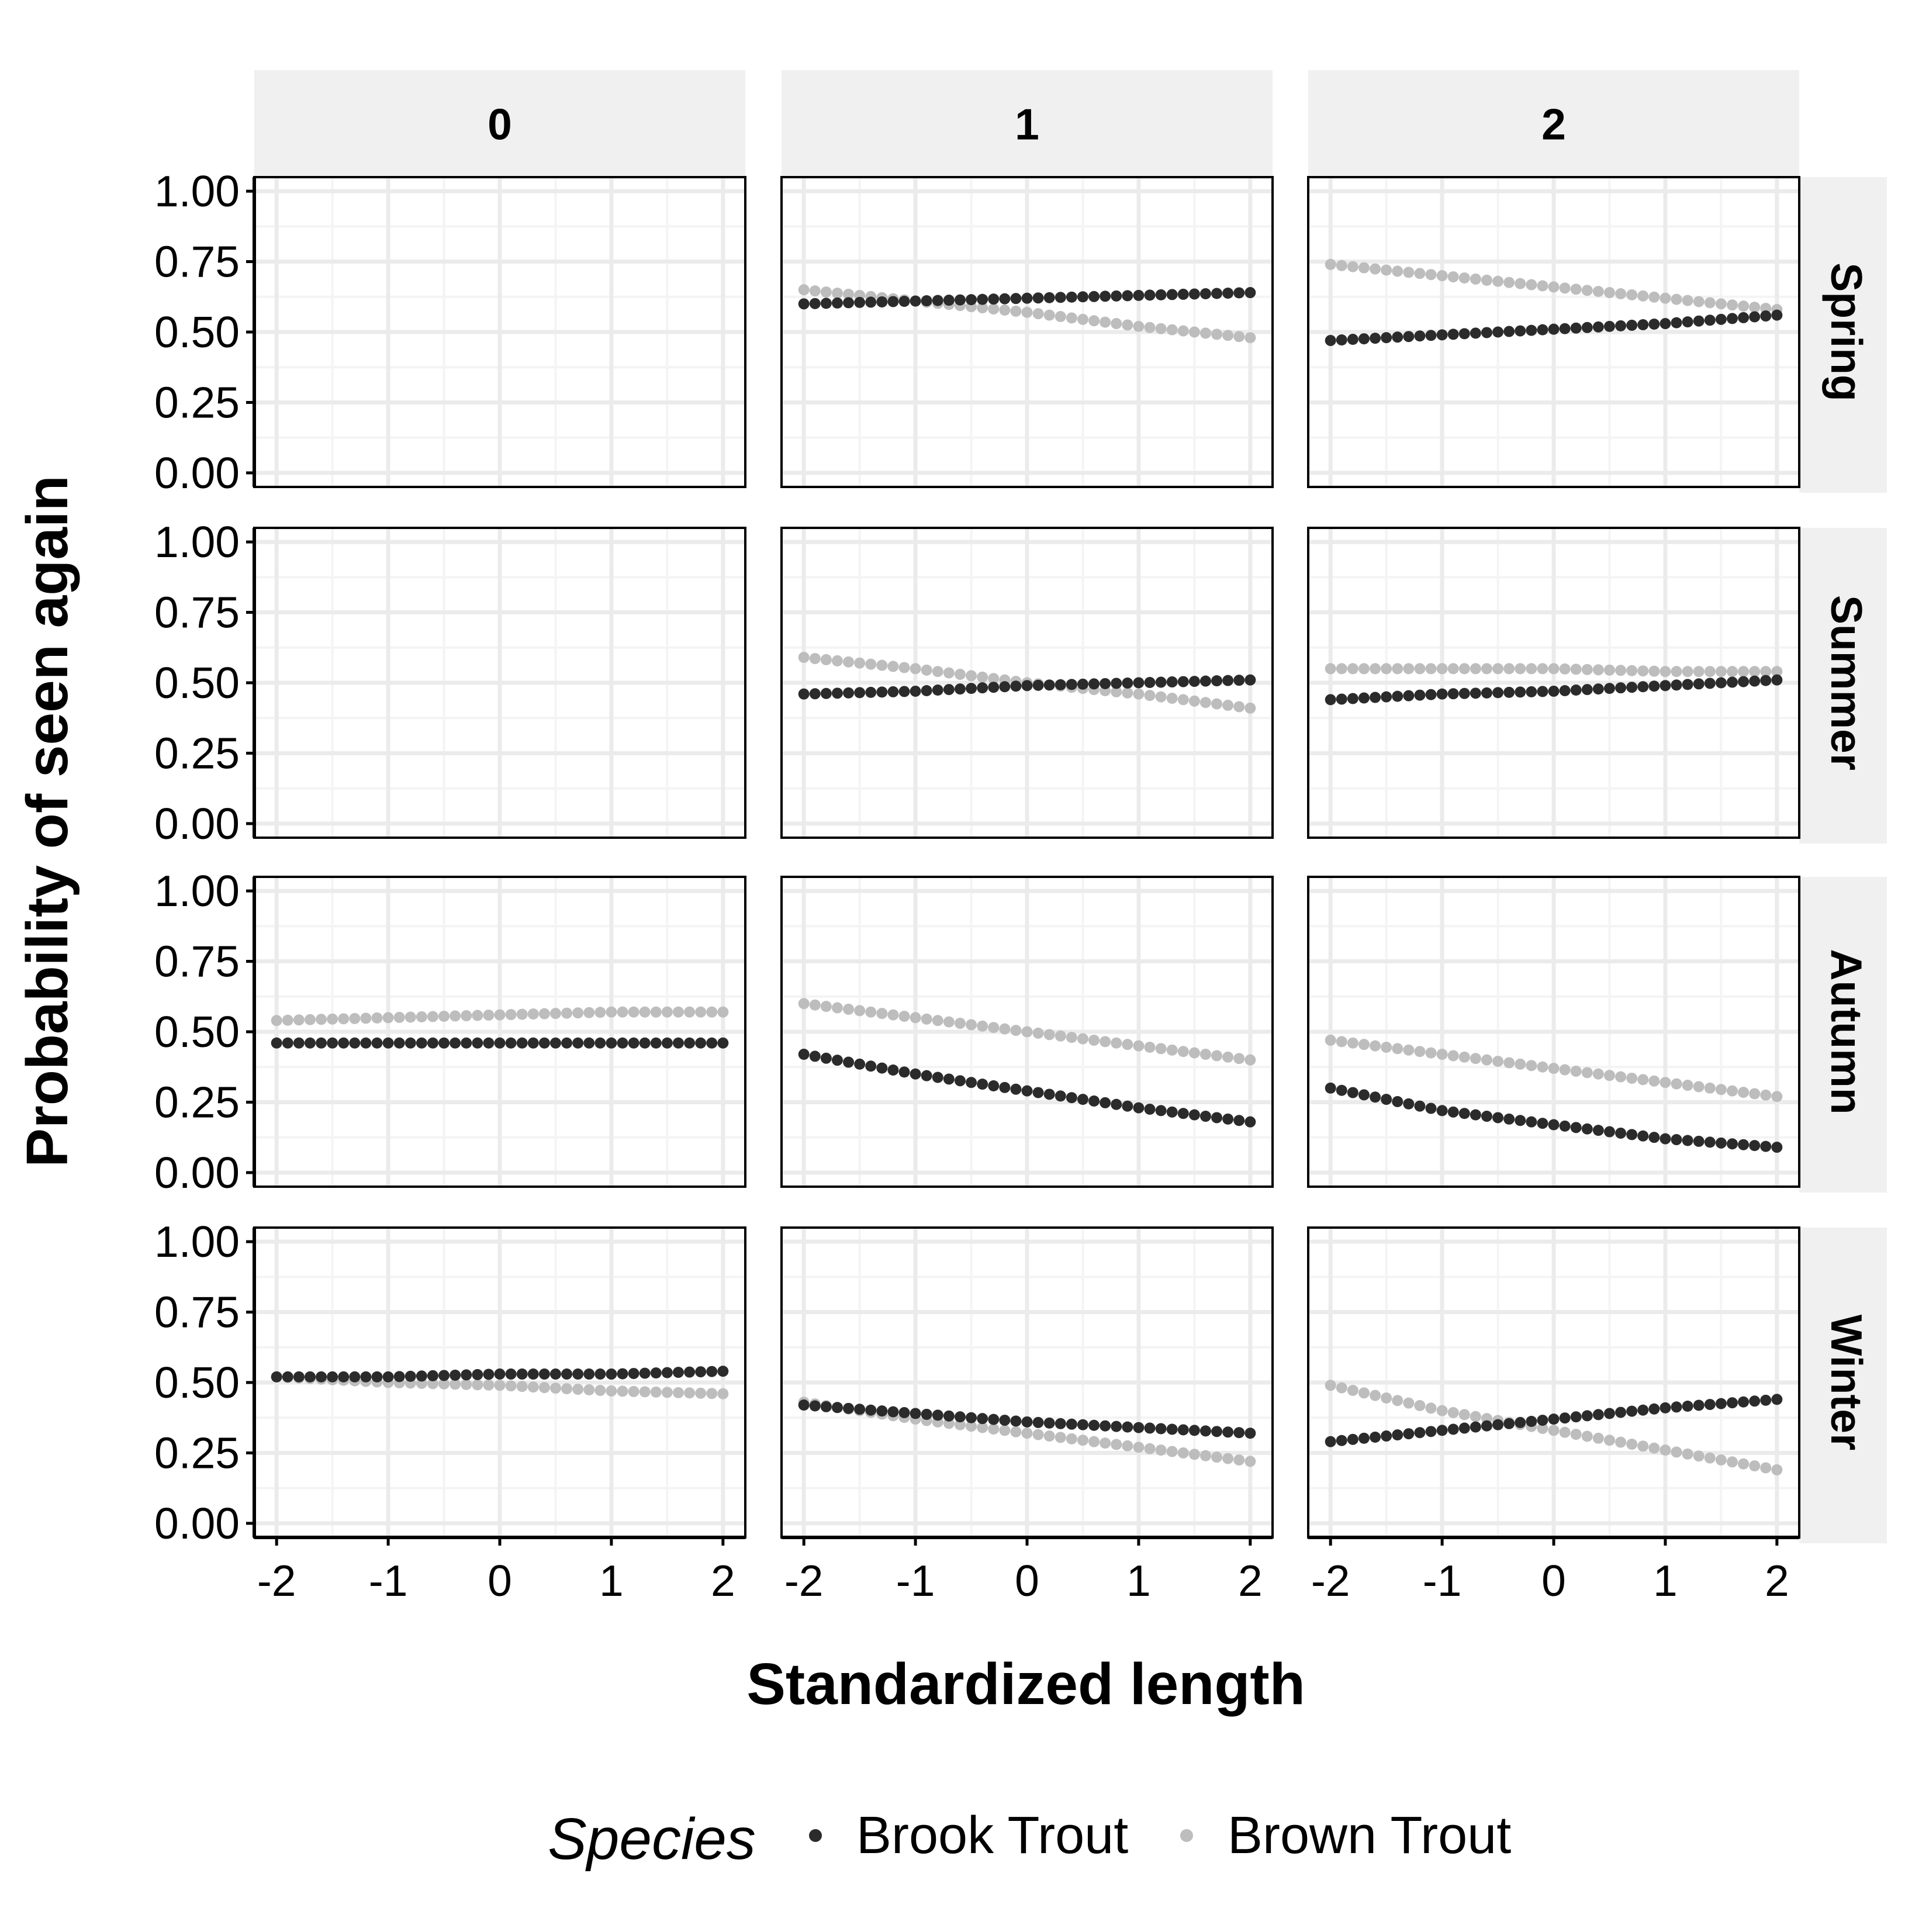 Image resolution: width=1929 pixels, height=1932 pixels. What do you see at coordinates (197, 1032) in the screenshot?
I see `y-tick-label: 0.50` at bounding box center [197, 1032].